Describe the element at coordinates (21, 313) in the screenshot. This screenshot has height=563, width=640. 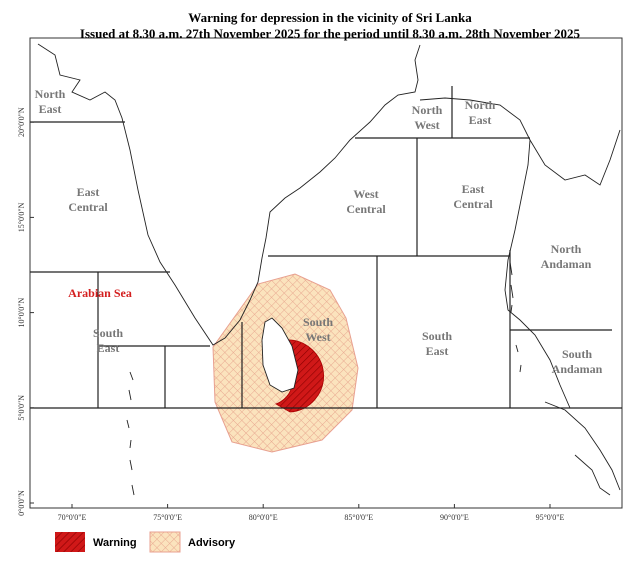
I see `latitude-label: 10°0'0"N` at that location.